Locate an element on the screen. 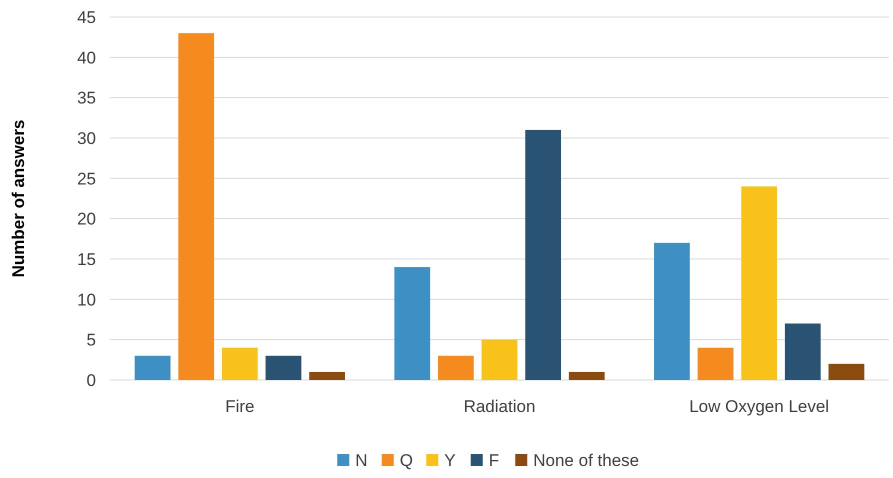  x-tick-label: Fire is located at coordinates (239, 406).